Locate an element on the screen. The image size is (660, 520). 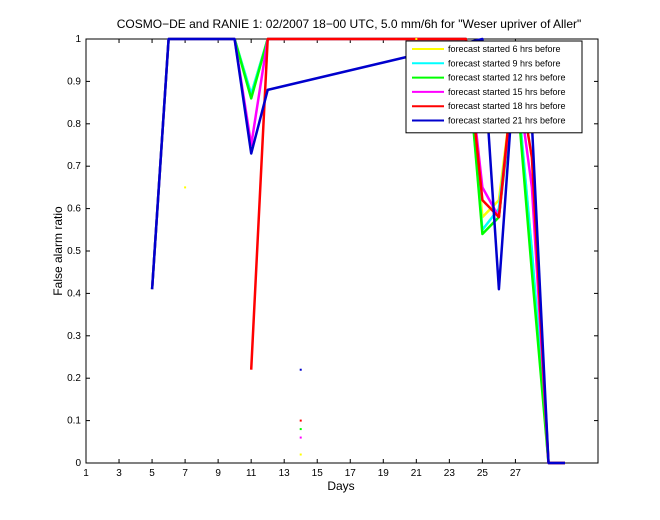
y-tick-label: 0.3 is located at coordinates (74, 336).